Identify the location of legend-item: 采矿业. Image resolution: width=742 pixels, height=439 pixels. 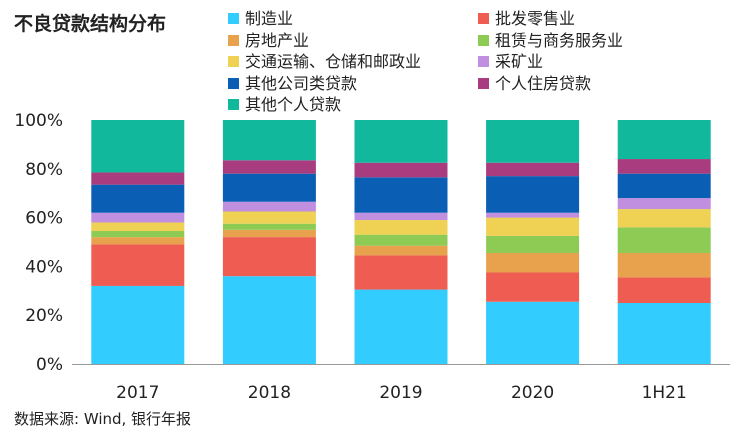
(510, 61).